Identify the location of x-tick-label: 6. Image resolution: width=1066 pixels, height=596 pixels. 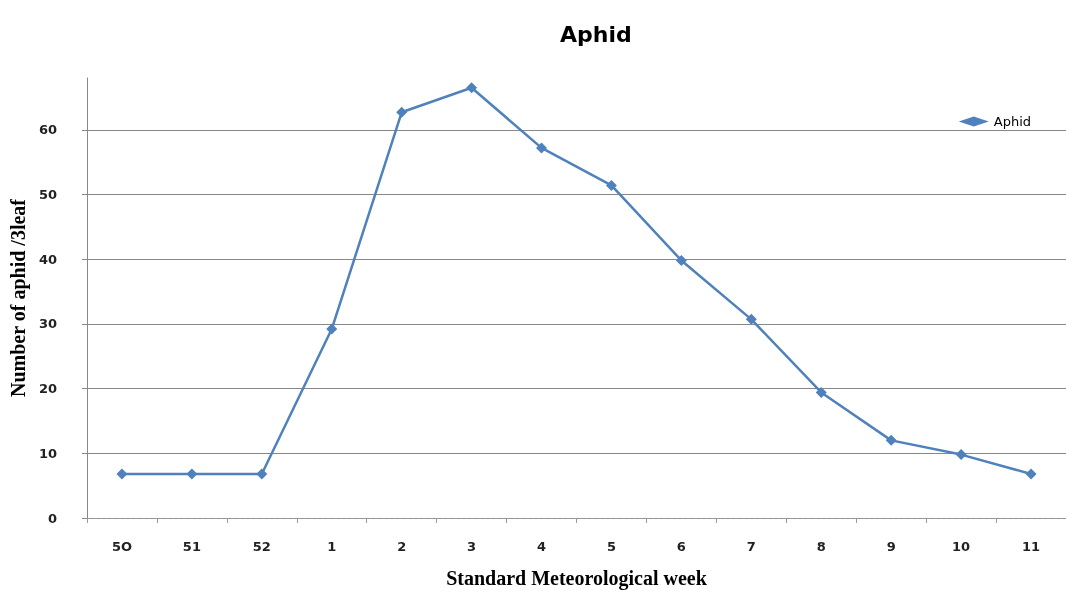
(681, 546).